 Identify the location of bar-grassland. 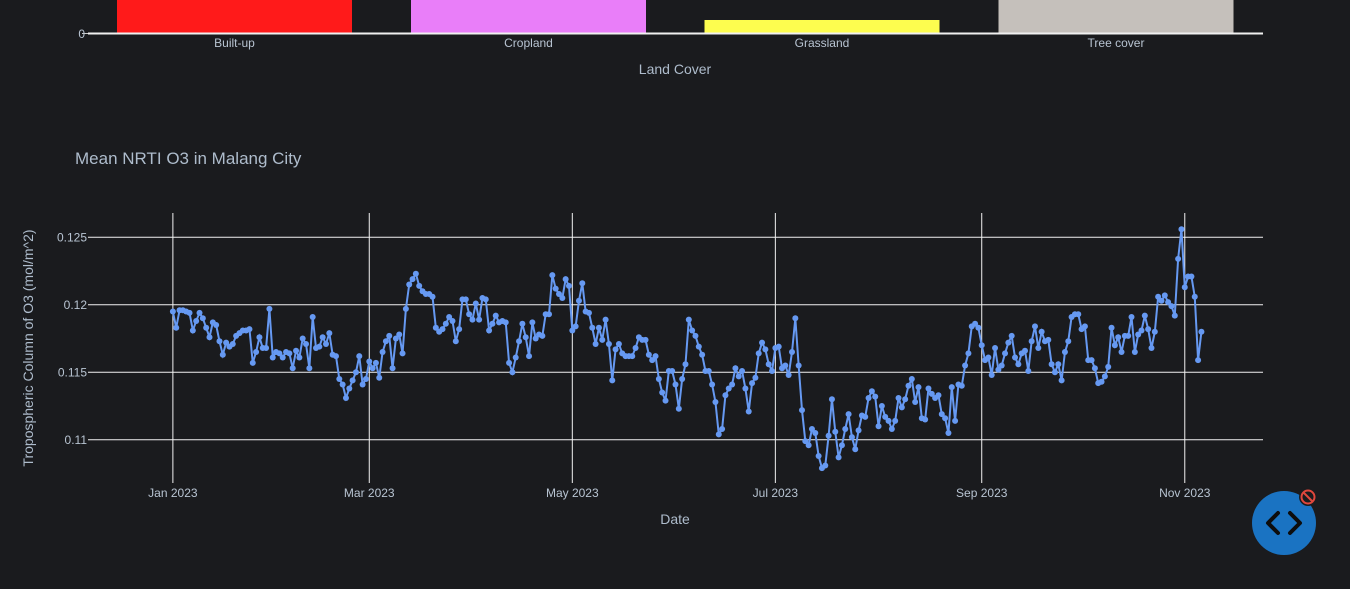
(822, 26).